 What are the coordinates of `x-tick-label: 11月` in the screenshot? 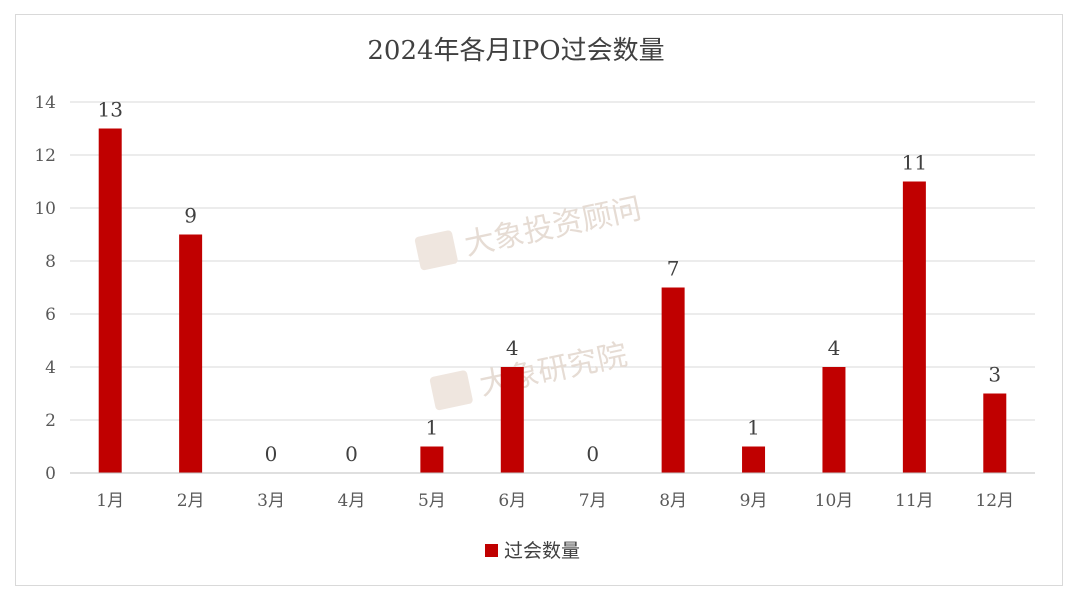 It's located at (914, 501).